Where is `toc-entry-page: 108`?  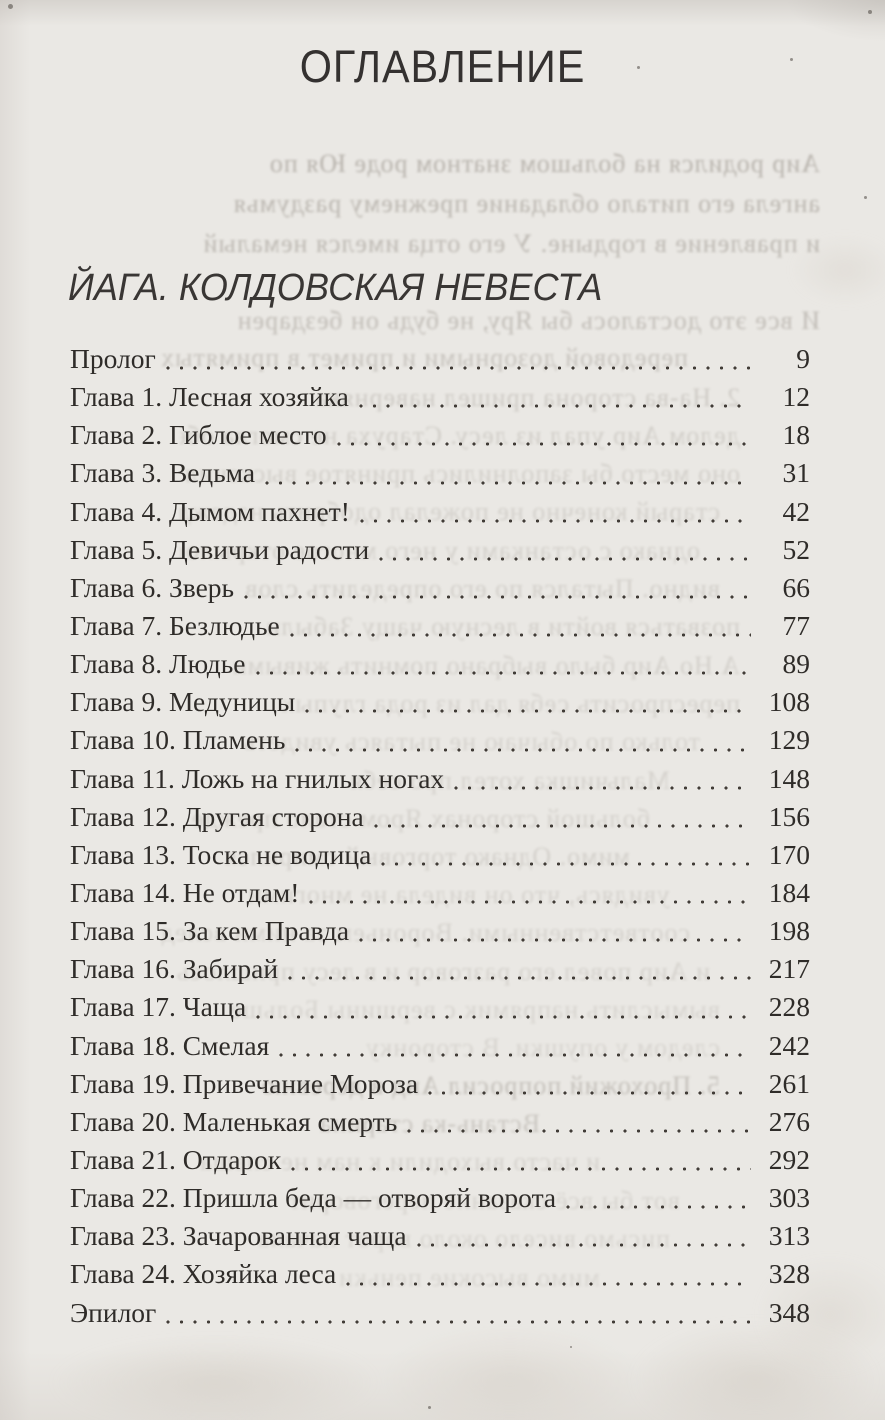
toc-entry-page: 108 is located at coordinates (789, 702).